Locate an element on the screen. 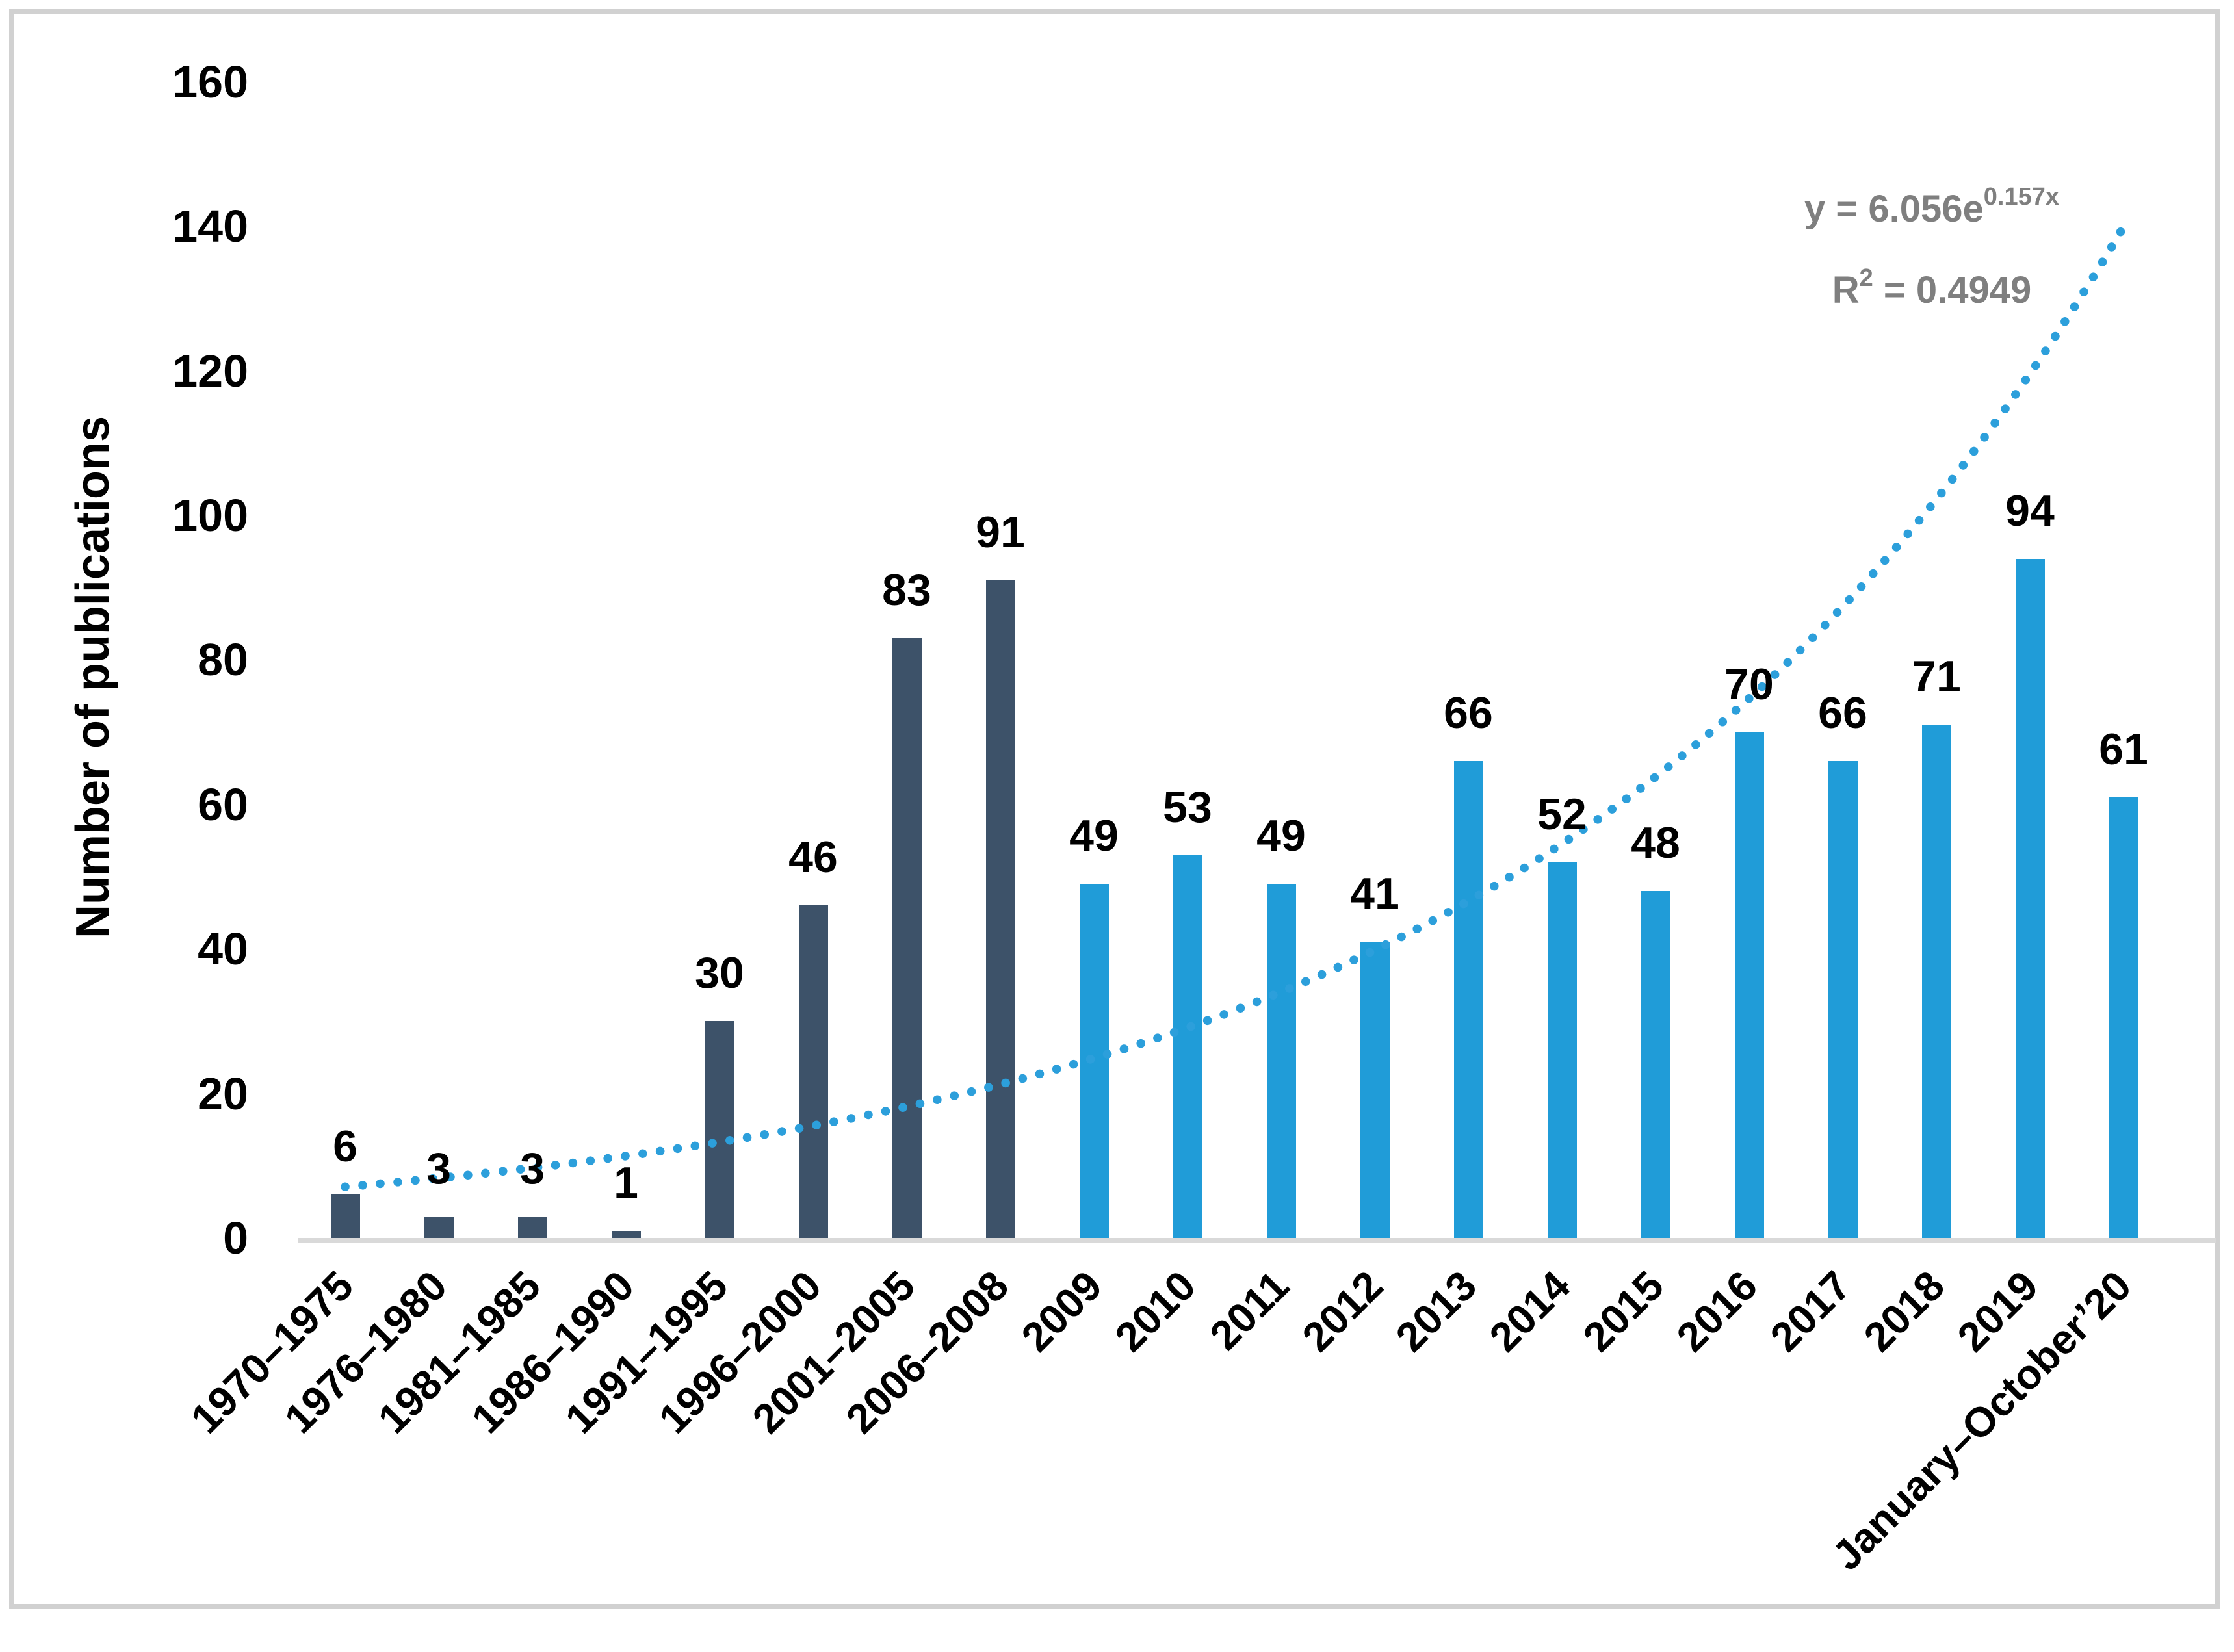  value-label: 91 is located at coordinates (1001, 533).